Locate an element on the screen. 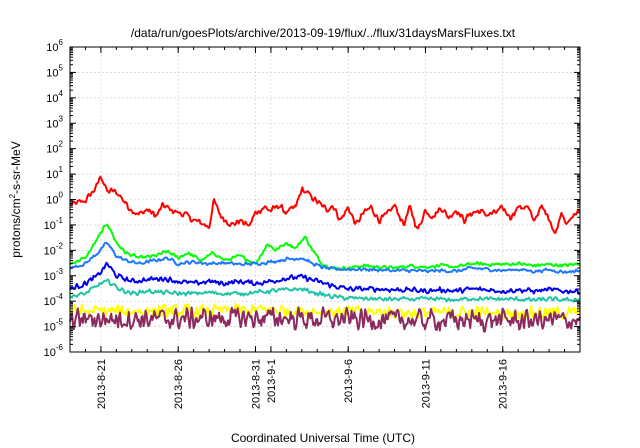  y-axis-label-sup: 2 is located at coordinates (12, 195).